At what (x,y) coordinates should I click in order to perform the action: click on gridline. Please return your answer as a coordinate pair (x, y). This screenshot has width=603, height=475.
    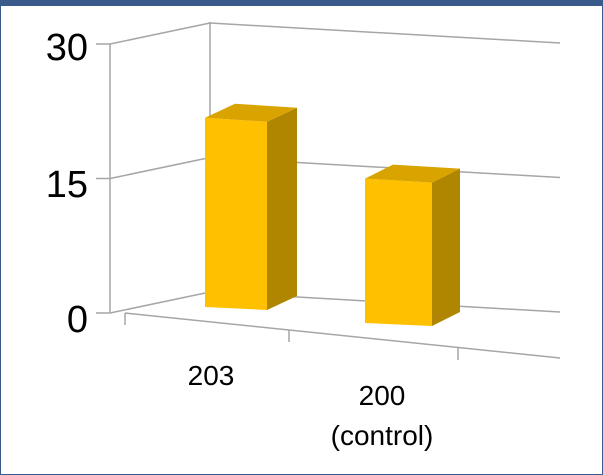
    Looking at the image, I should click on (385, 33).